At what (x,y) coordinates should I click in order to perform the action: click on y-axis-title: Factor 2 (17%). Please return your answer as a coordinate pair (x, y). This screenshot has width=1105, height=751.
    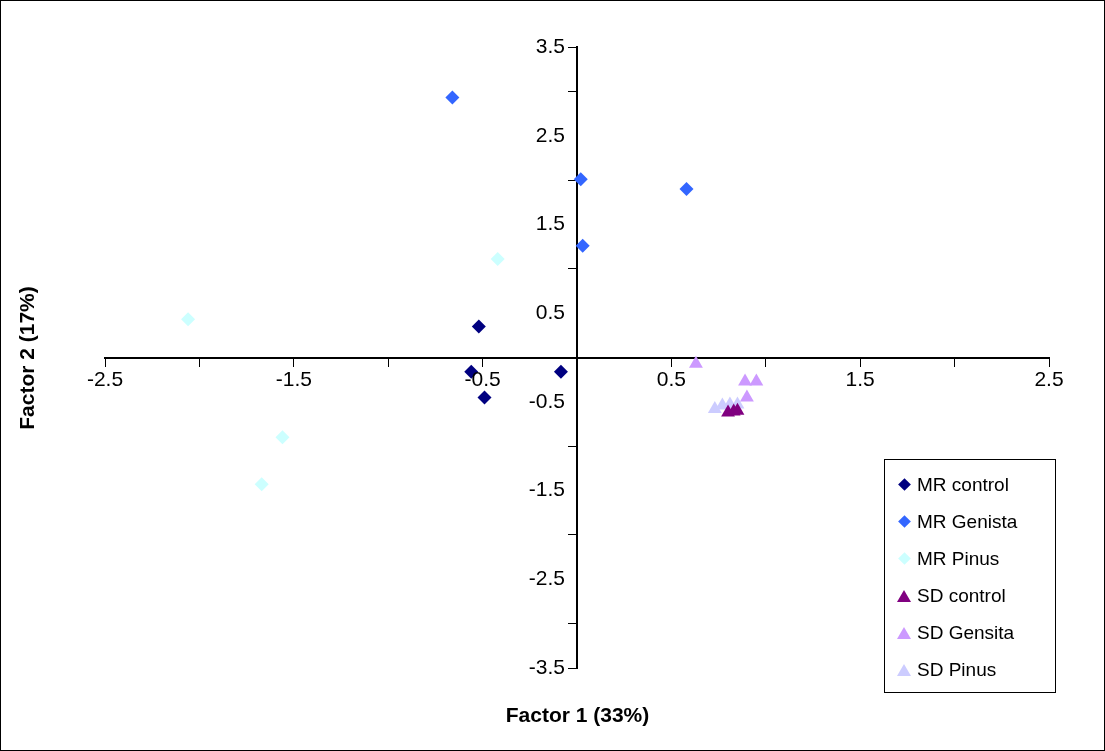
    Looking at the image, I should click on (27, 358).